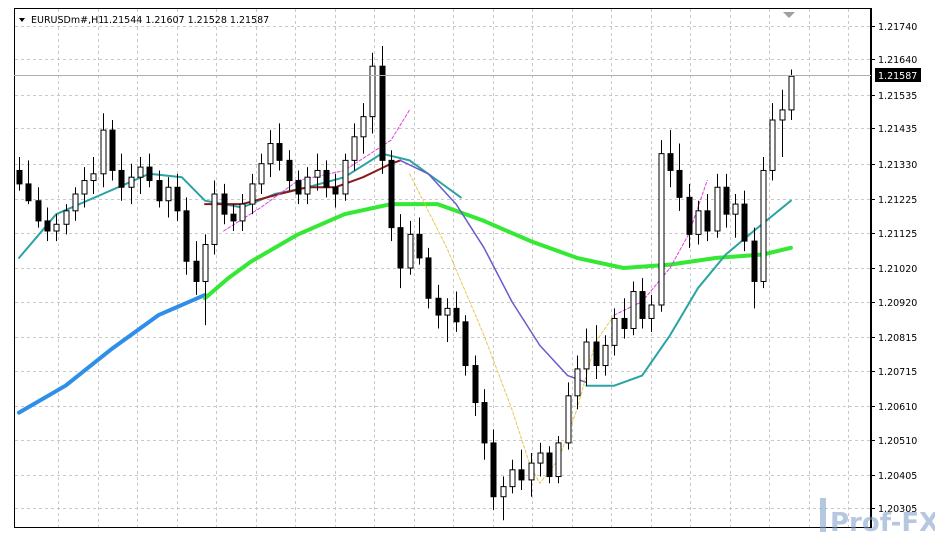 This screenshot has height=538, width=935. What do you see at coordinates (897, 165) in the screenshot?
I see `price-tick-label: 1.21330` at bounding box center [897, 165].